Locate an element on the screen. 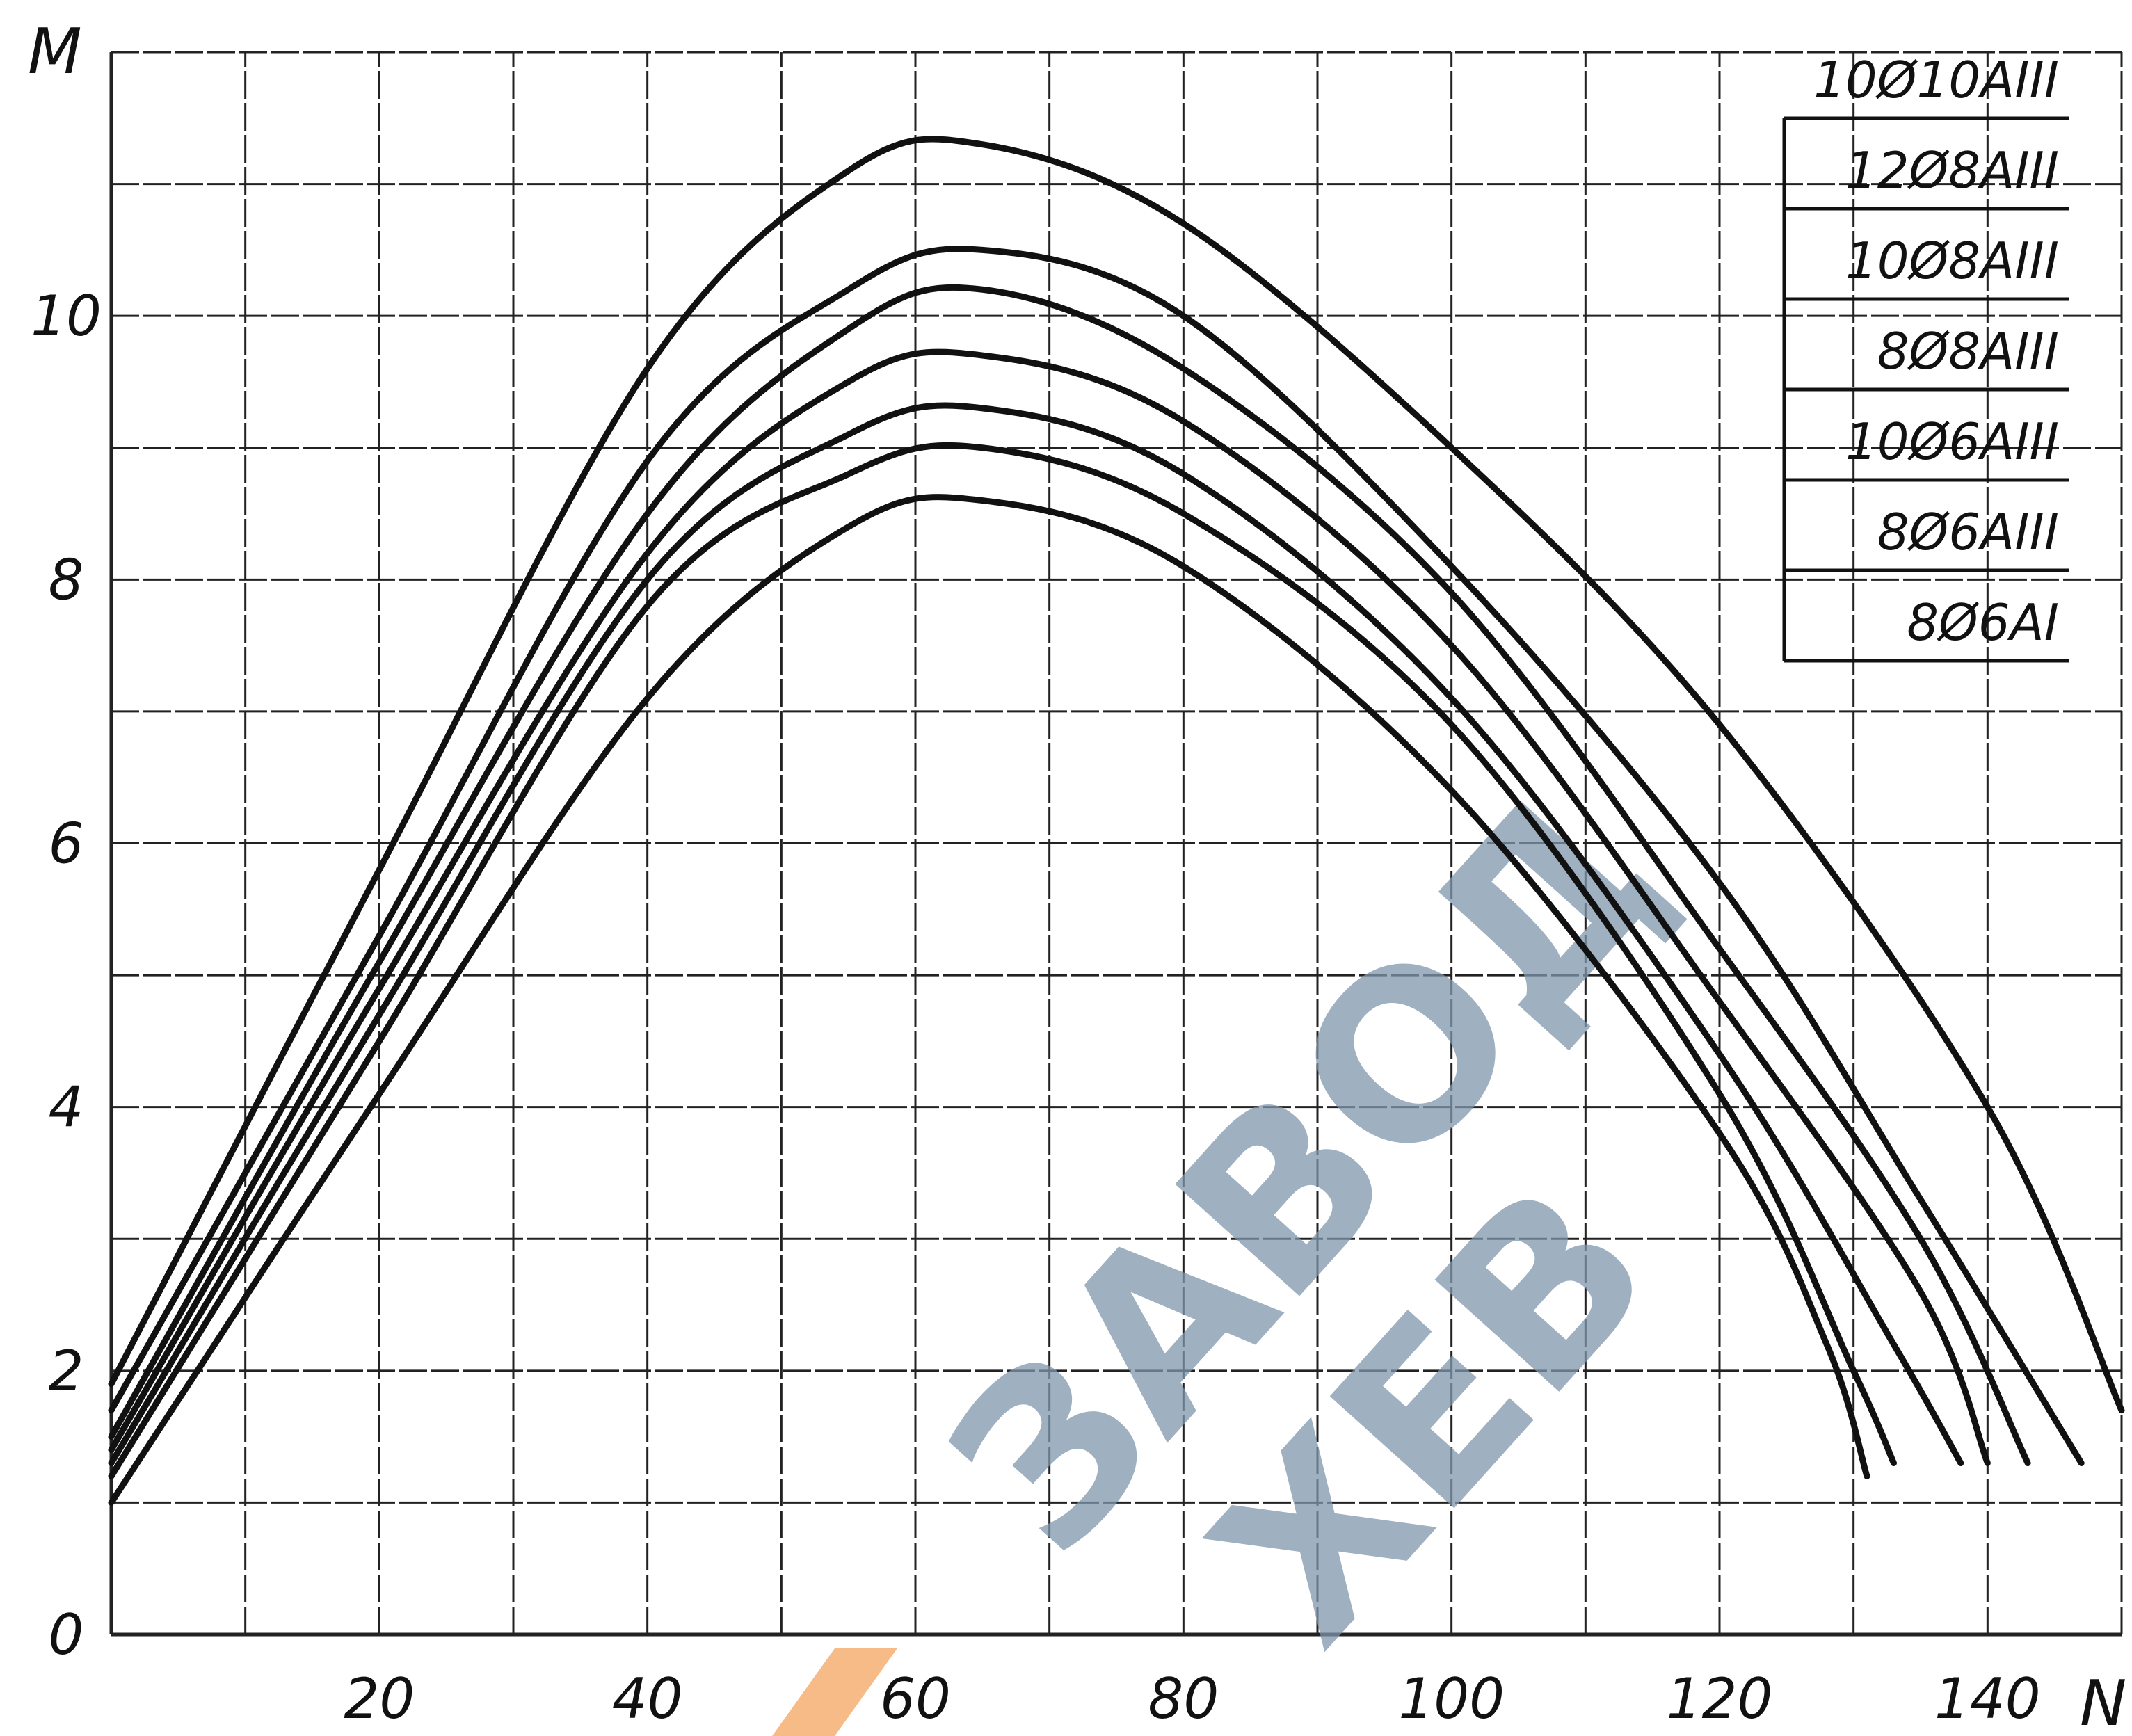 The height and width of the screenshot is (1736, 2132). y-tick-label: 4 is located at coordinates (66, 1107).